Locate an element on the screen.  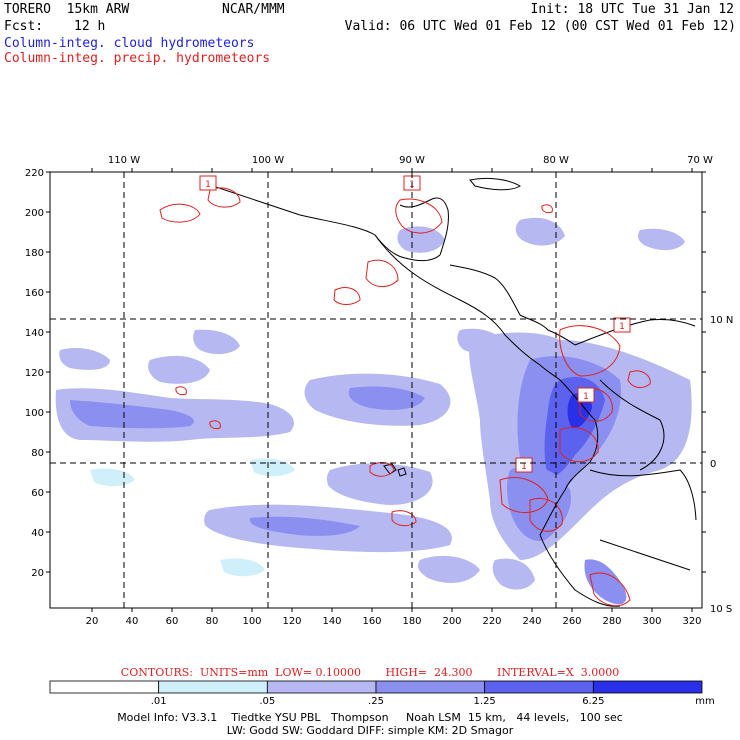
colorbar-level-label: 1.25 is located at coordinates (484, 701).